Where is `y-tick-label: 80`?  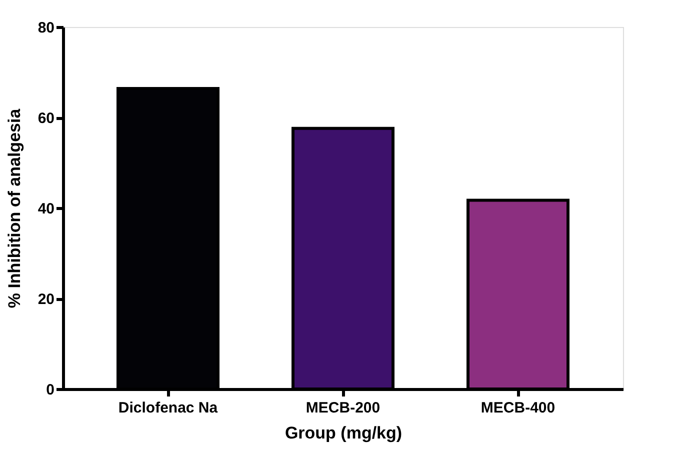 y-tick-label: 80 is located at coordinates (46, 28).